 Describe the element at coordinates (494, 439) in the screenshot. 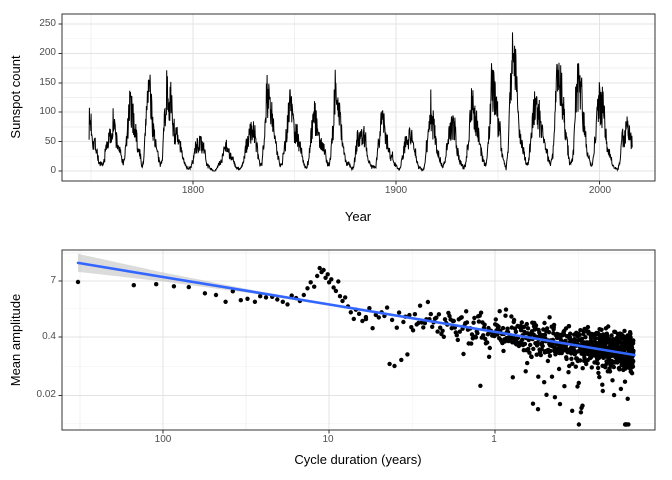

I see `bottom-x-tick-1: 1` at that location.